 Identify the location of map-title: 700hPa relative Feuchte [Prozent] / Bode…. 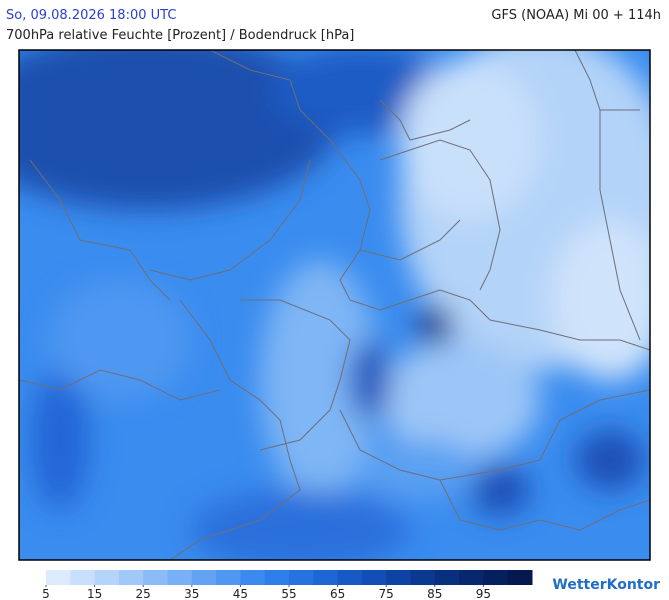
(180, 35).